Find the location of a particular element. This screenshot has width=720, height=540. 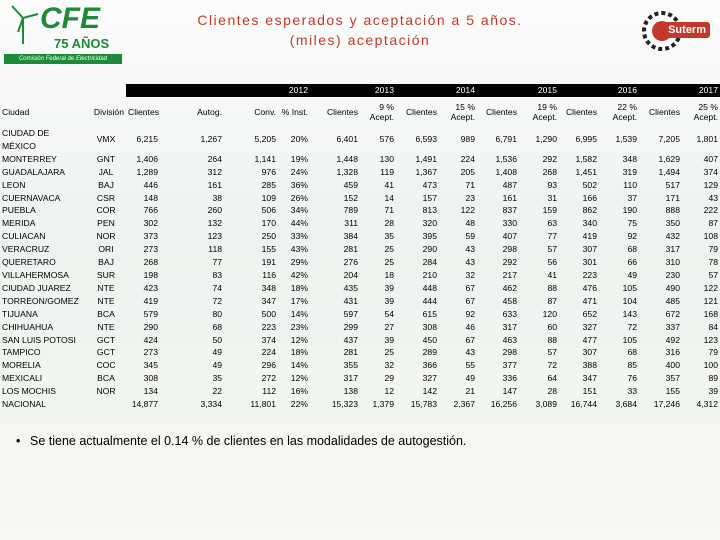

table-cell: 134 is located at coordinates (150, 391).